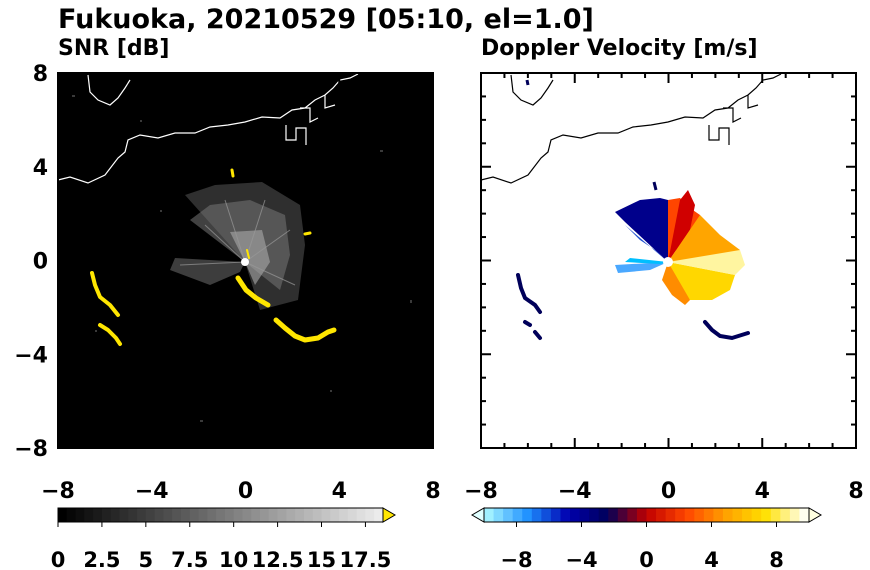  Describe the element at coordinates (436, 538) in the screenshot. I see `colorbars: 0 2.5 5 7.5 10 12.5 15 17.5 −8 −4 0 4 8` at that location.